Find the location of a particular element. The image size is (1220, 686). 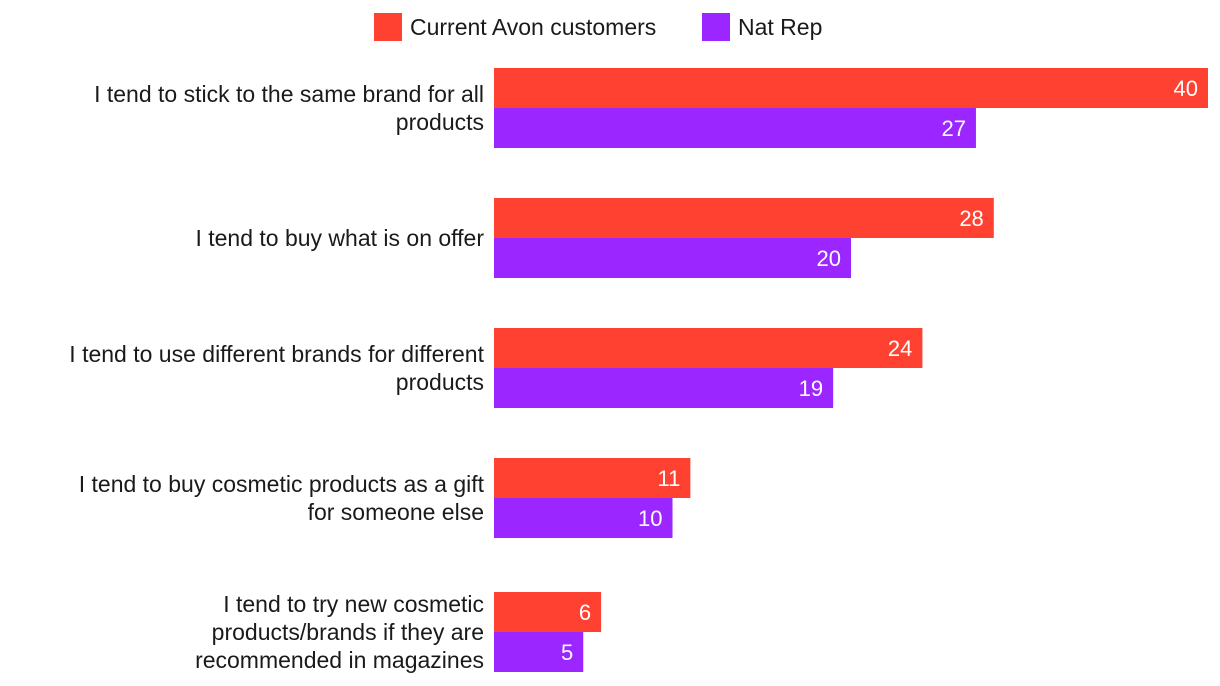

category-label-2-line-1: I tend to buy what is on offer is located at coordinates (339, 238).